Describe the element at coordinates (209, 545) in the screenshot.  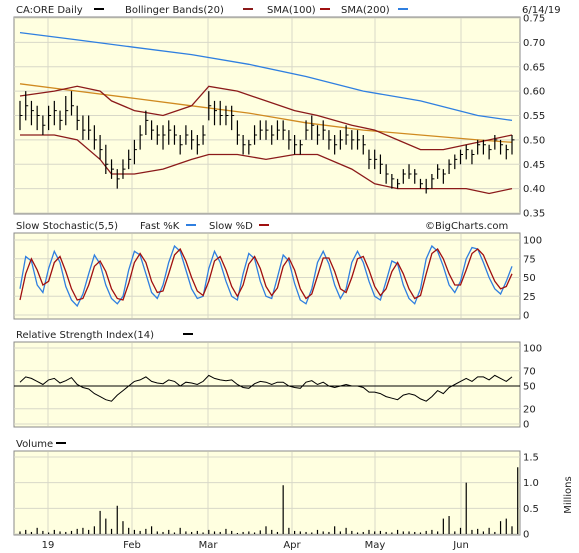
I see `x-axis-label: Mar` at that location.